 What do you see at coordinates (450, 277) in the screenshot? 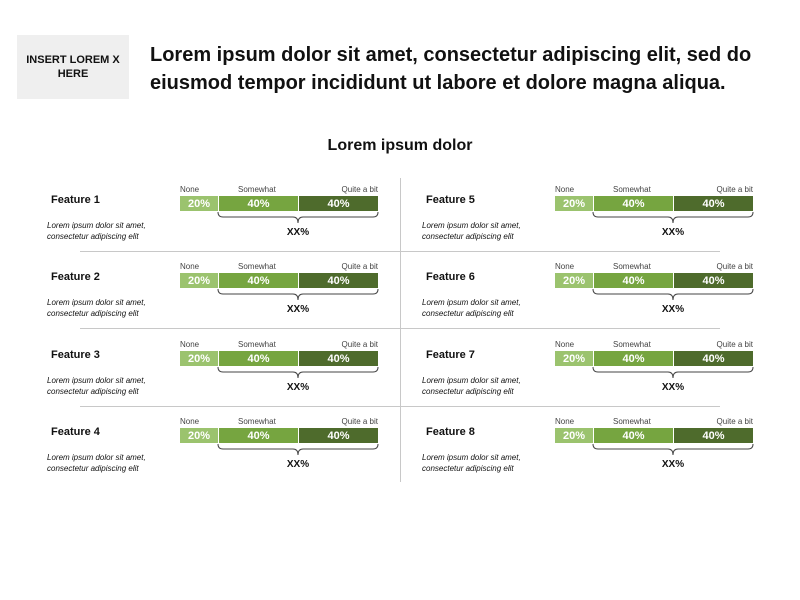
I see `feature-name: Feature 6` at bounding box center [450, 277].